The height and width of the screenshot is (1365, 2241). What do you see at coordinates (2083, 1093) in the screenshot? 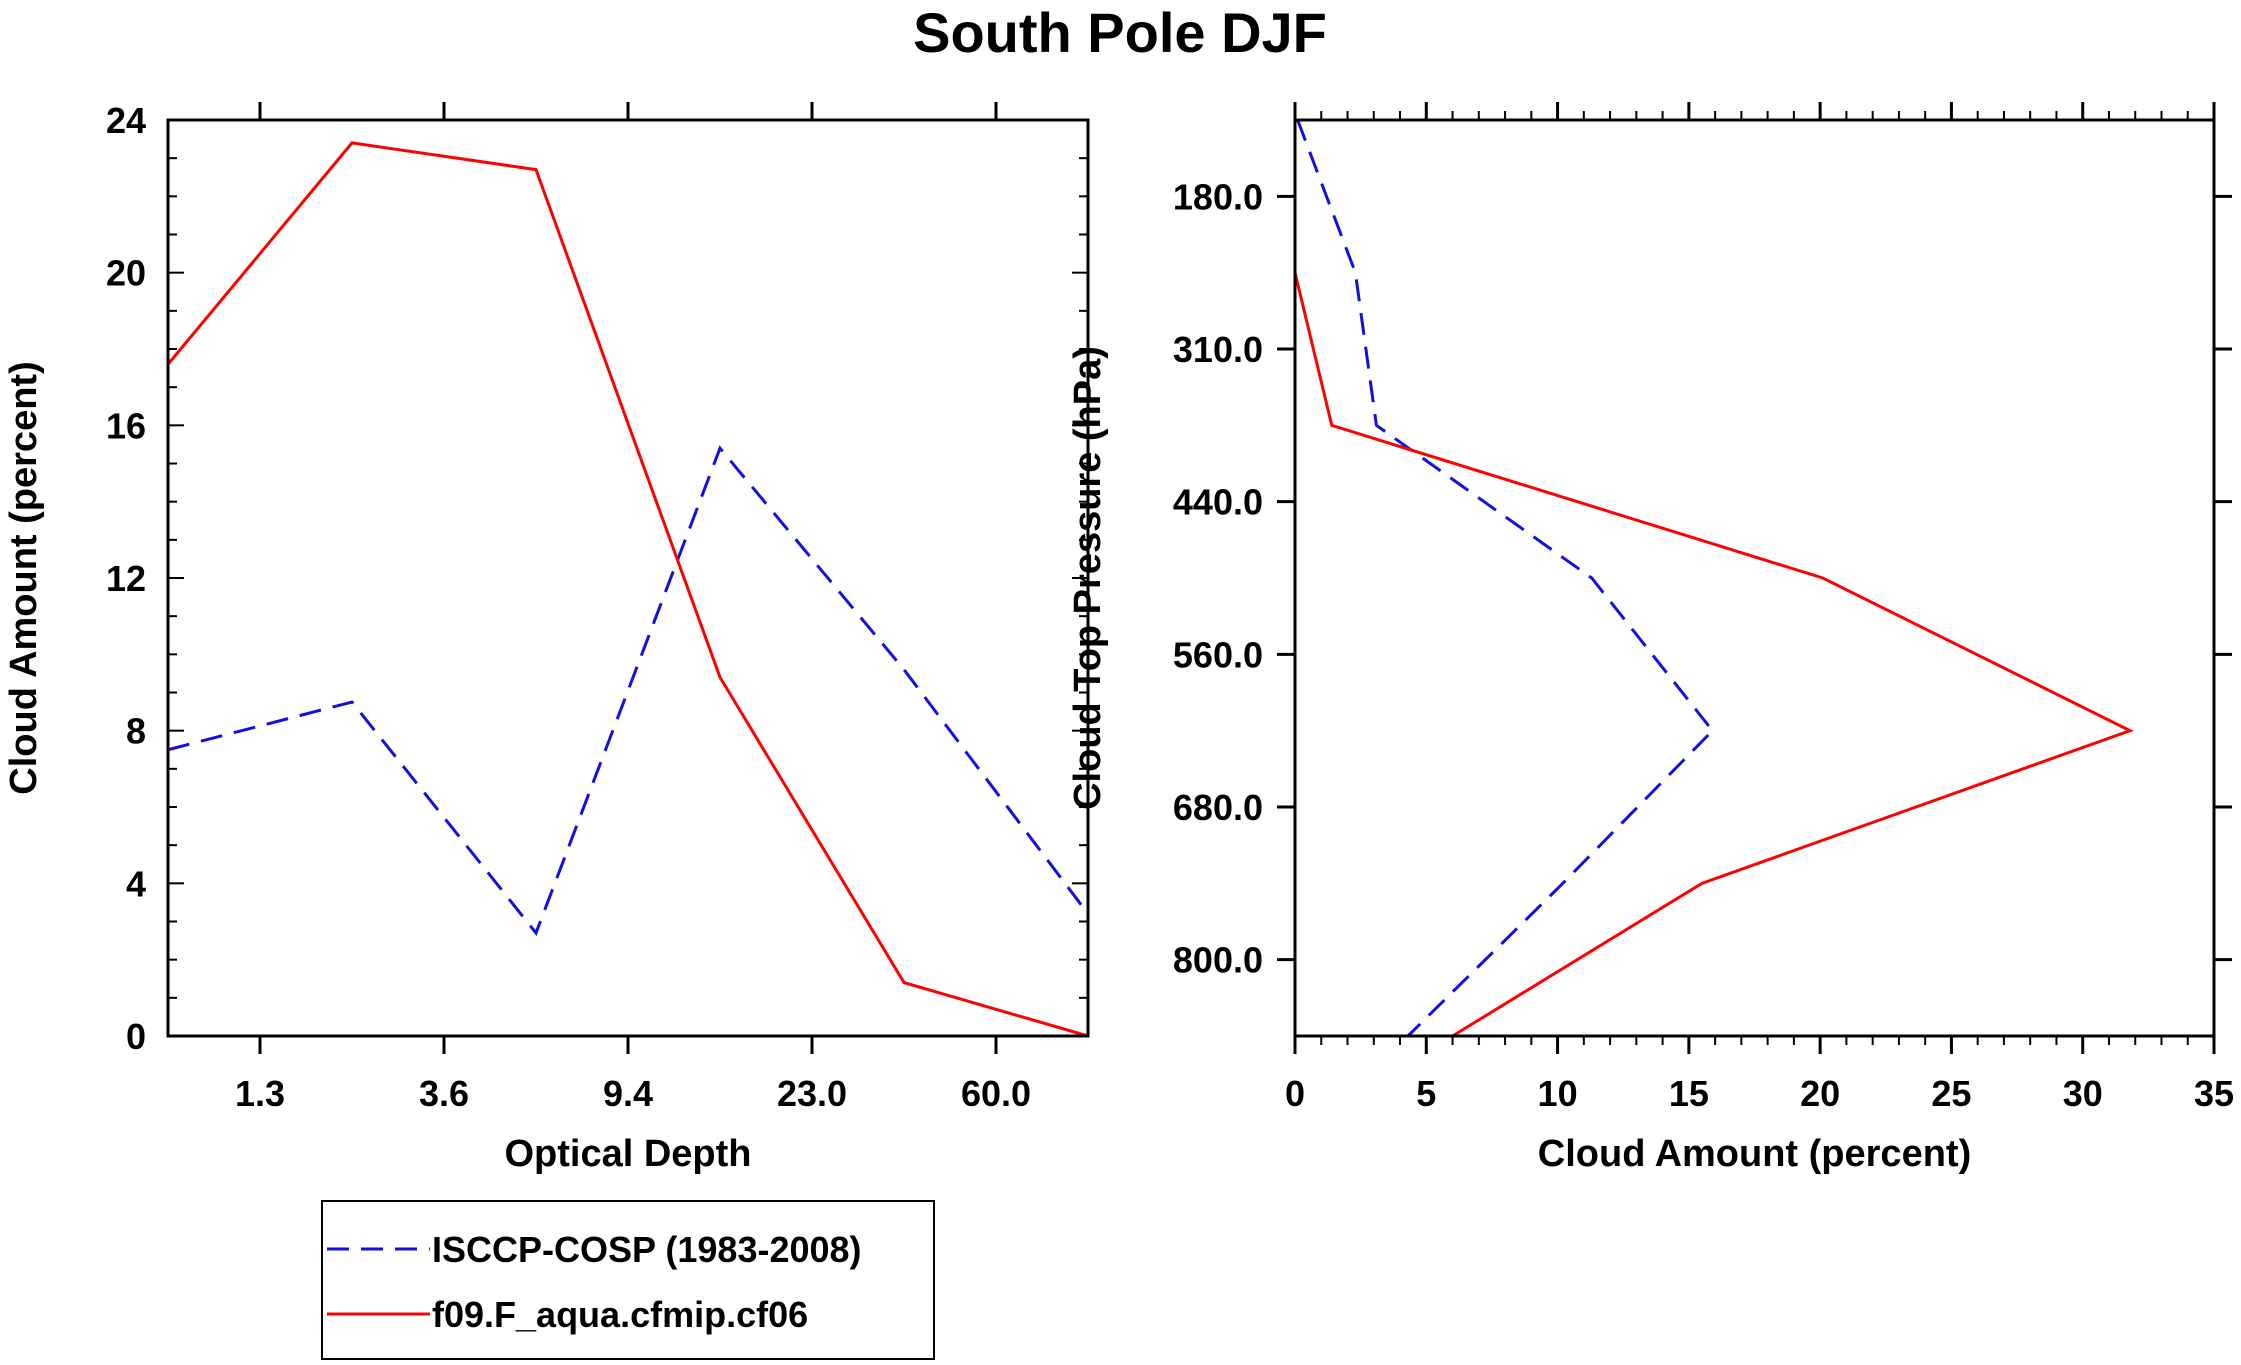
I see `right-x-tick-label: 30` at bounding box center [2083, 1093].